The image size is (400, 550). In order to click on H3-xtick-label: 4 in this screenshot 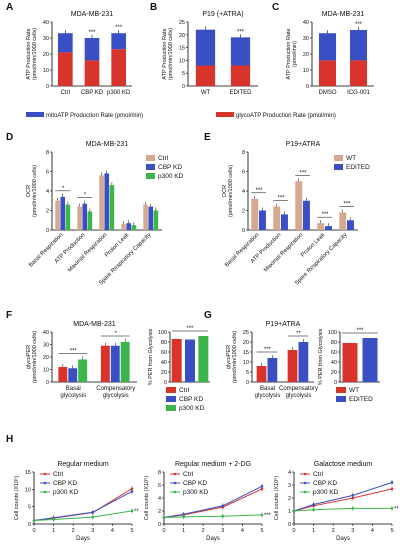, I will do `click(372, 531)`.